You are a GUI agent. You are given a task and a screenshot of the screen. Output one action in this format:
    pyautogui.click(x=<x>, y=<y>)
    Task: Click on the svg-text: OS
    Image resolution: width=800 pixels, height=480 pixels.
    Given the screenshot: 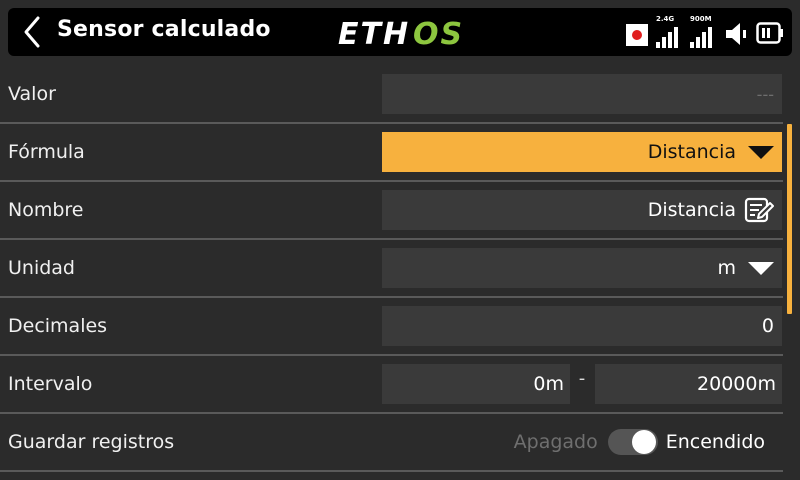 What is the action you would take?
    pyautogui.click(x=438, y=33)
    